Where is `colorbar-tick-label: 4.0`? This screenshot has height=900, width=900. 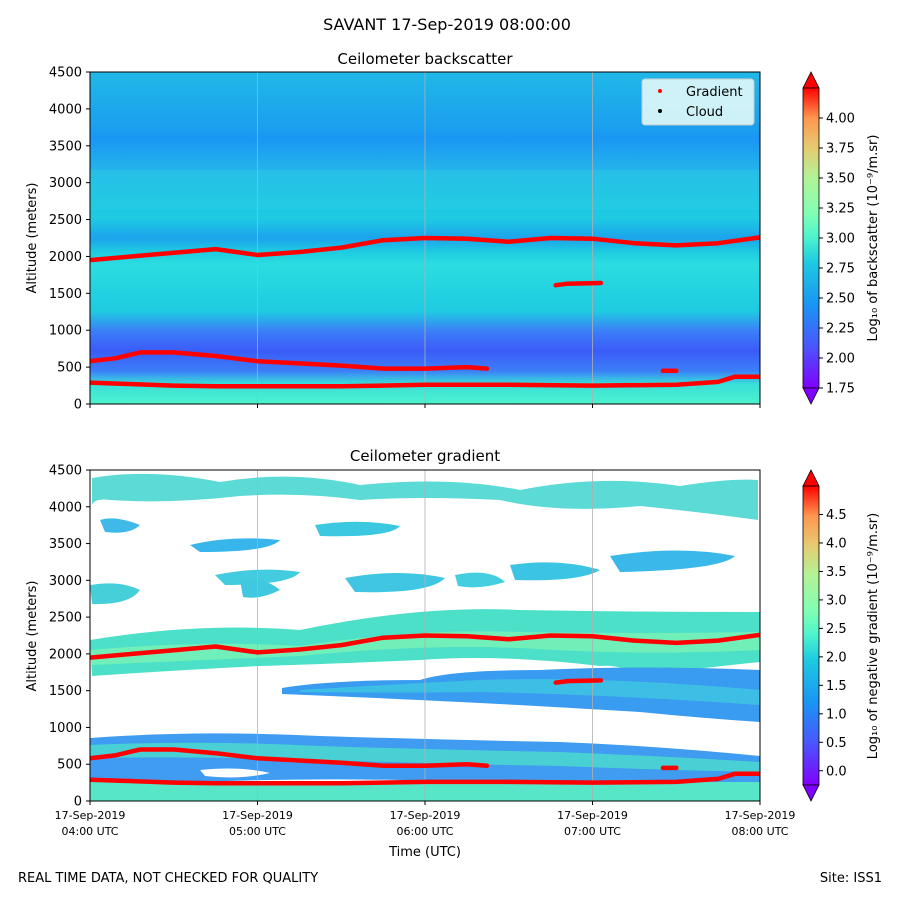
colorbar-tick-label: 4.0 is located at coordinates (836, 543).